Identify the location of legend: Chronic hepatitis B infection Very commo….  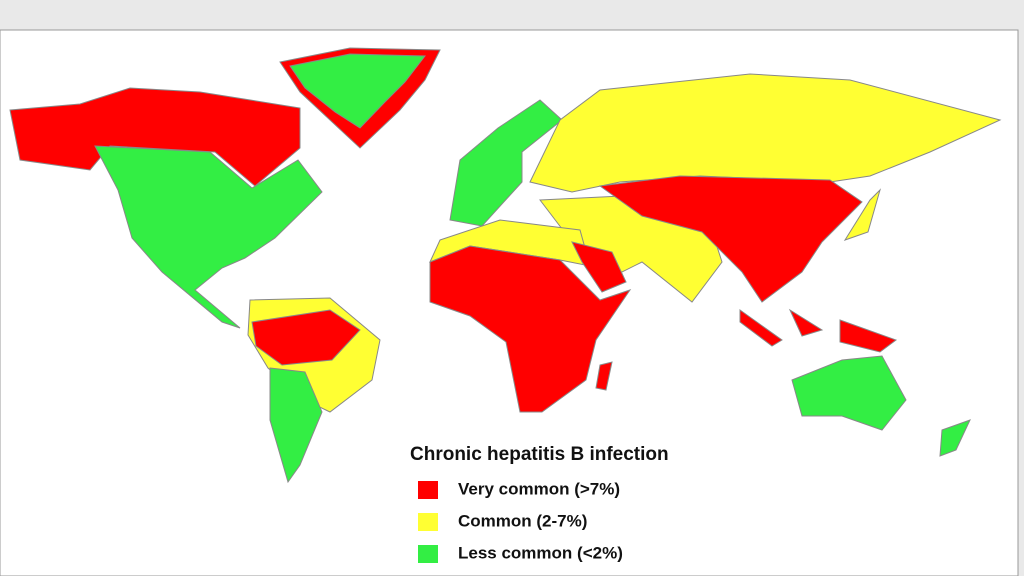
(539, 503).